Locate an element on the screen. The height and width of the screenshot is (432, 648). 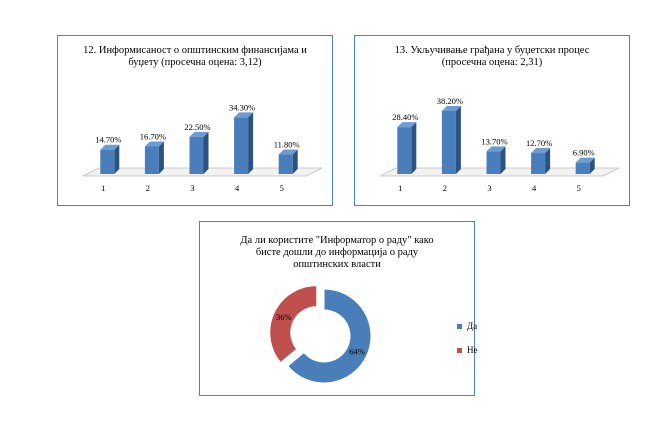
data-label-2-1: 28.40% is located at coordinates (405, 117).